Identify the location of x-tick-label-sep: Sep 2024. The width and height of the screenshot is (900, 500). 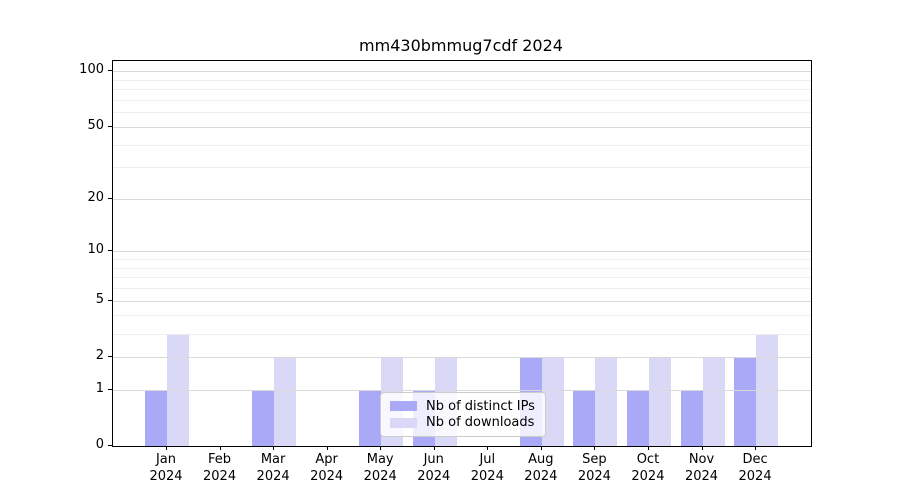
(594, 468).